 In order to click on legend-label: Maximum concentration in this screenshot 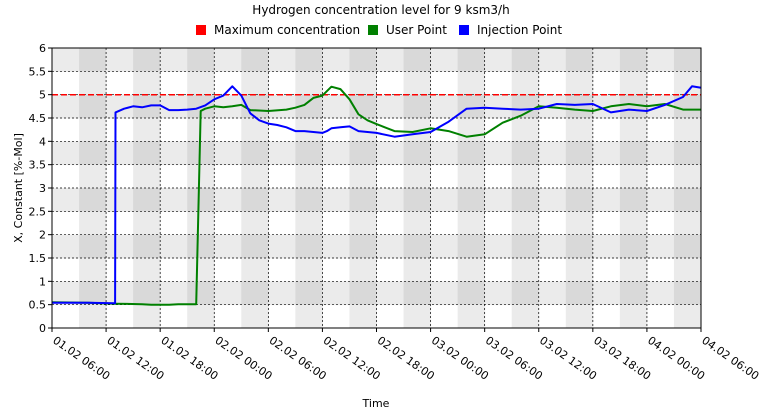, I will do `click(287, 30)`.